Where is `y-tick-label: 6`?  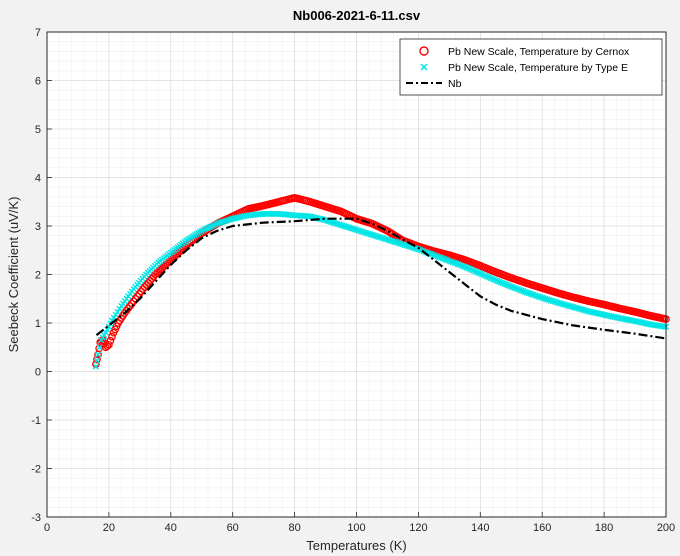
y-tick-label: 6 is located at coordinates (38, 82).